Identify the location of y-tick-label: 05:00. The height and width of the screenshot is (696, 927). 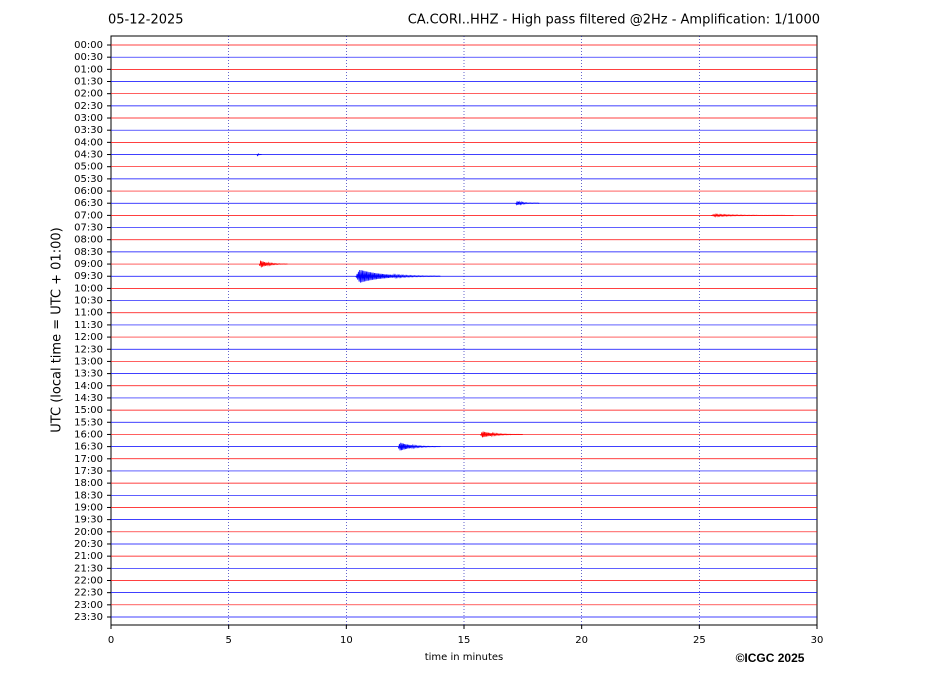
(88, 167).